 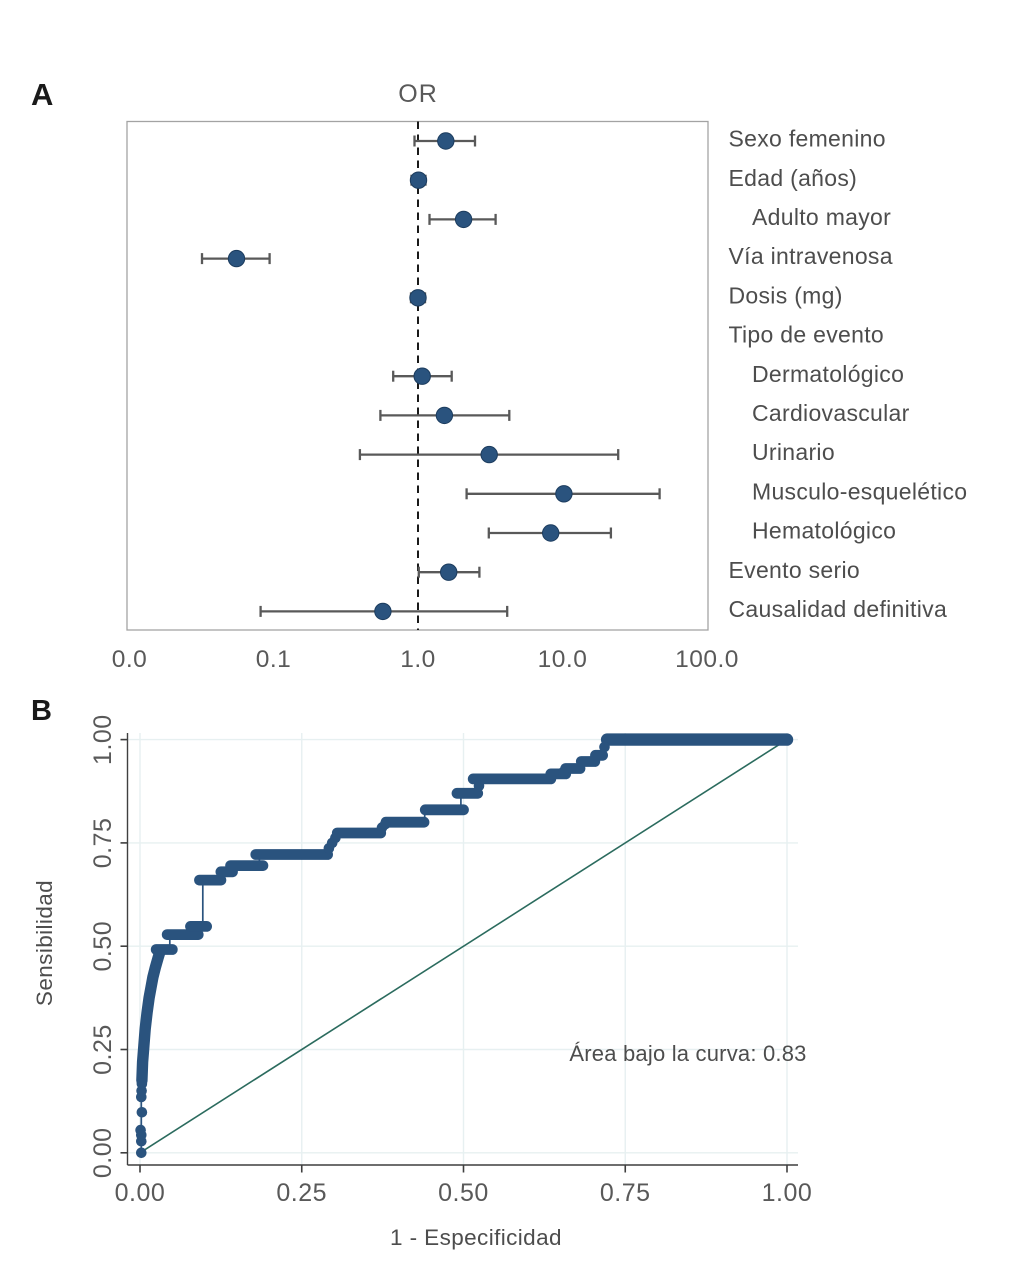 I want to click on svg-text: Cardiovascular, so click(x=831, y=413).